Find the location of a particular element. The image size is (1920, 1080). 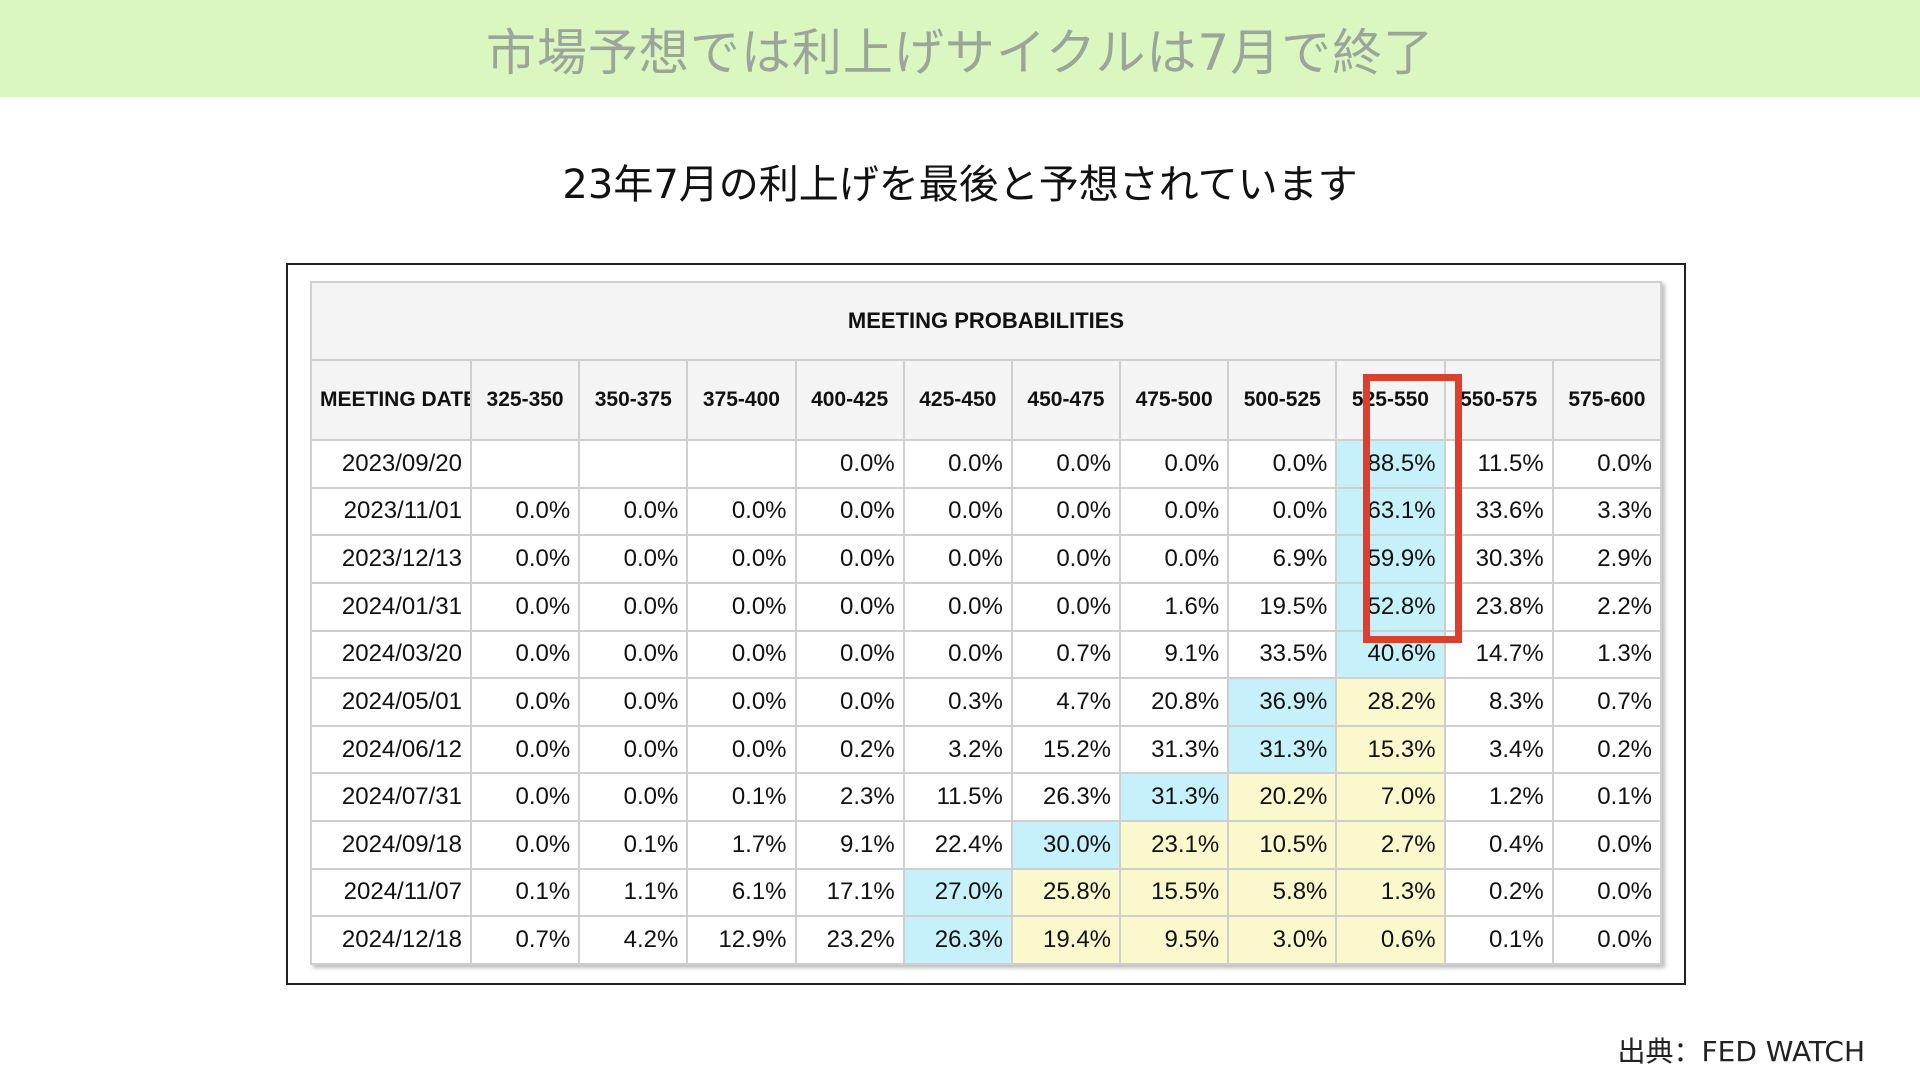

probability-cell: 40.6% is located at coordinates (1390, 654).